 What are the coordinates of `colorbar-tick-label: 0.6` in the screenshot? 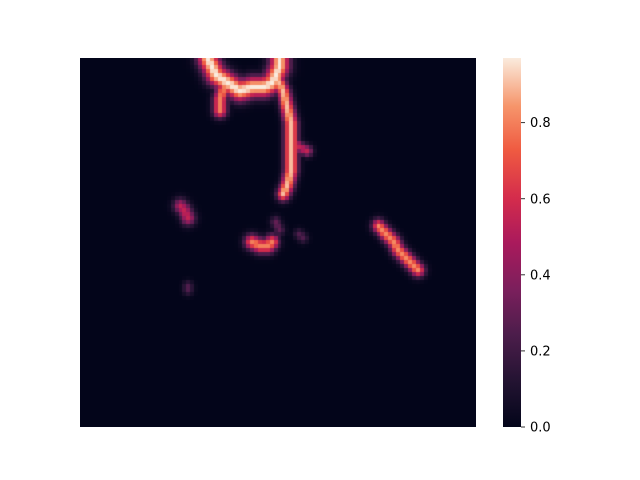 It's located at (540, 199).